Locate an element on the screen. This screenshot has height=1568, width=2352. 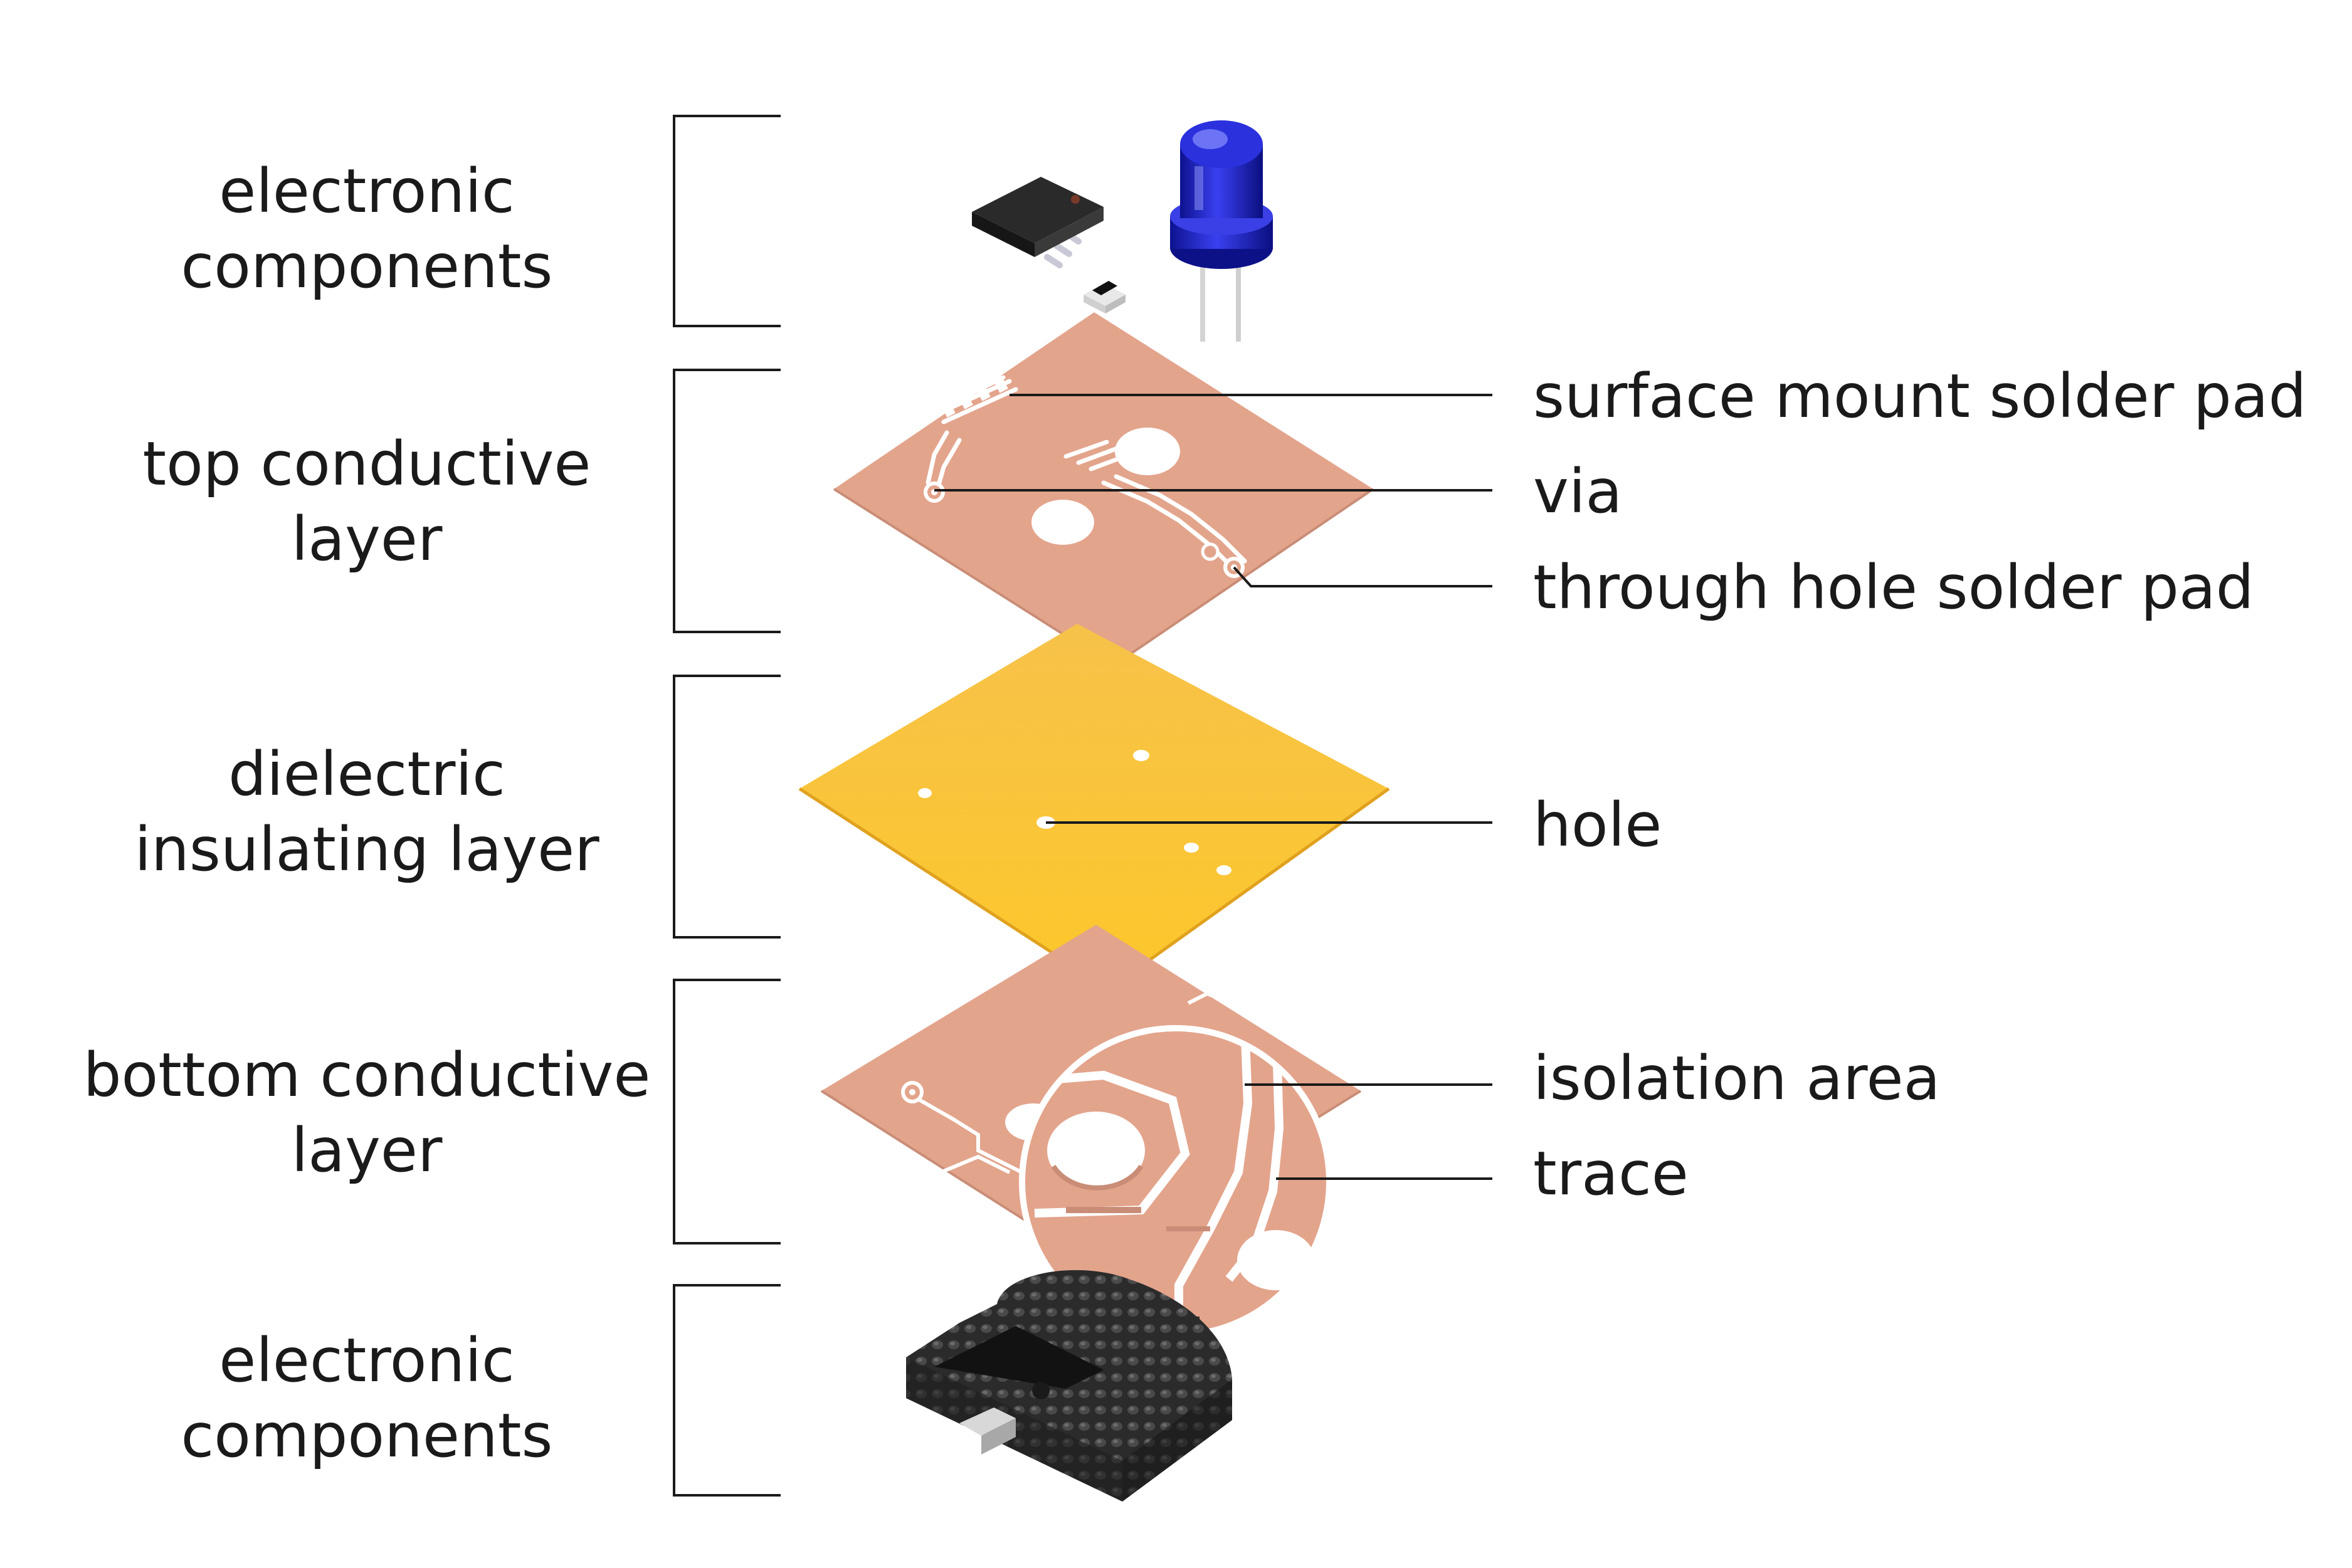
label-line: top conductive is located at coordinates (366, 464).